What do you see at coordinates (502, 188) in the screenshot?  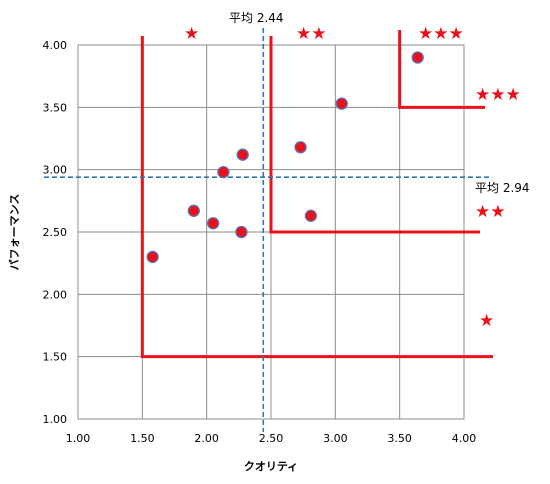 I see `average-y-label: 平均 2.94` at bounding box center [502, 188].